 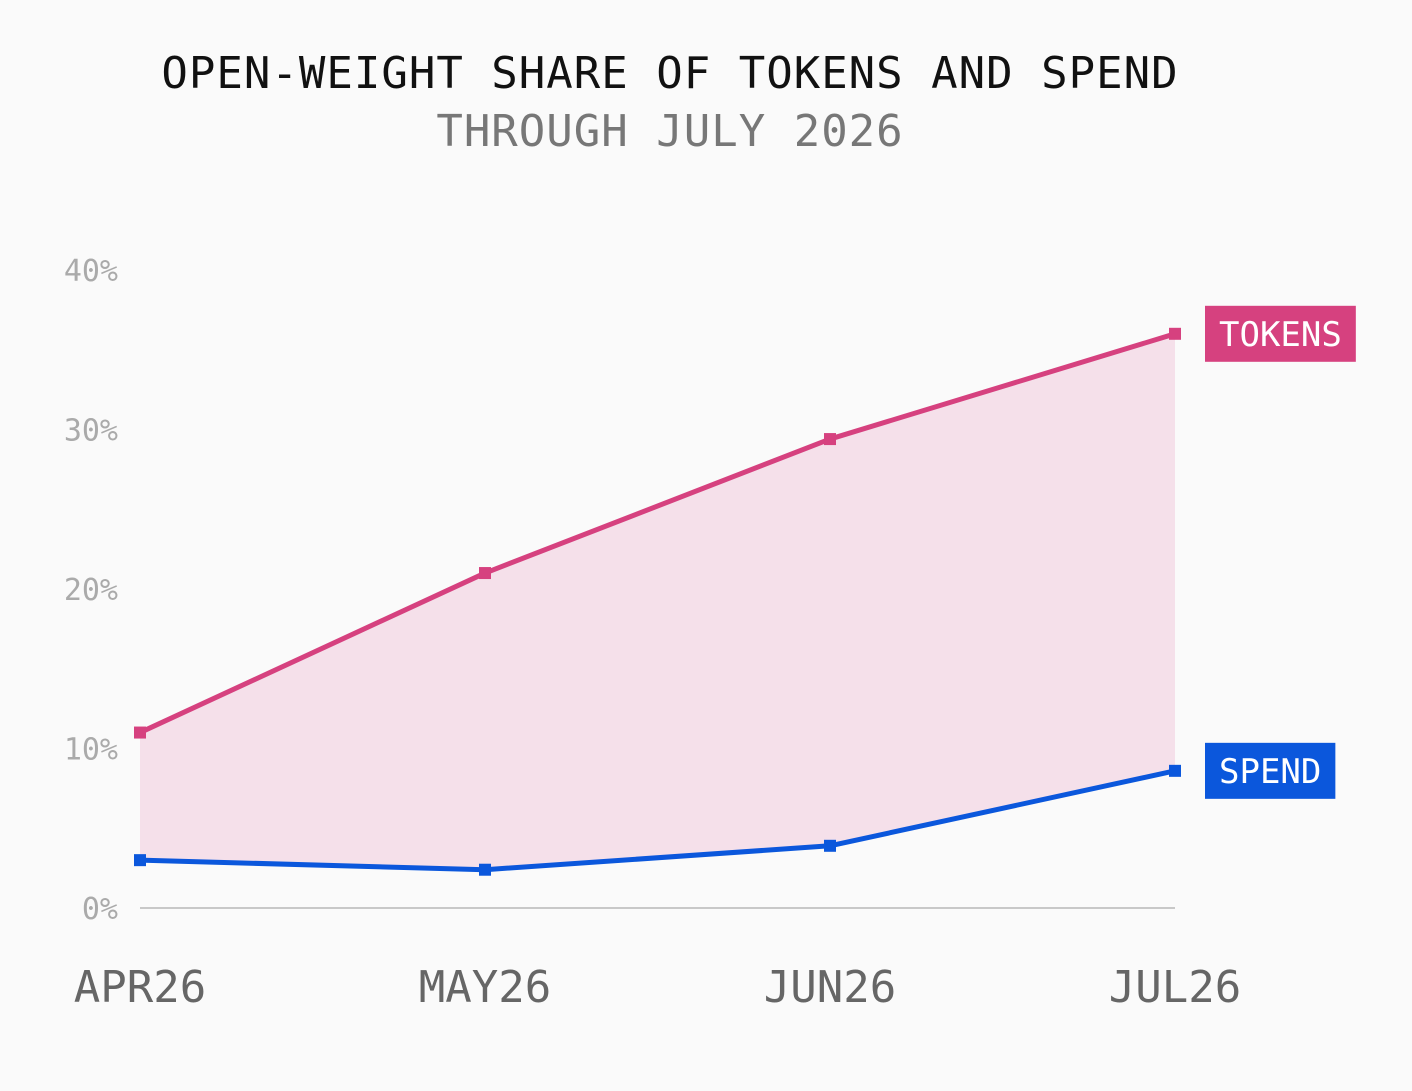 What do you see at coordinates (485, 987) in the screenshot?
I see `x-tick-label: MAY26` at bounding box center [485, 987].